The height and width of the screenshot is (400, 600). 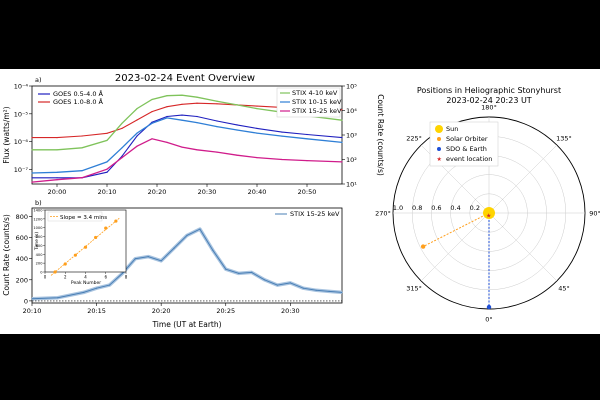 What do you see at coordinates (488, 320) in the screenshot?
I see `polar-angle-label-4: 0°` at bounding box center [488, 320].